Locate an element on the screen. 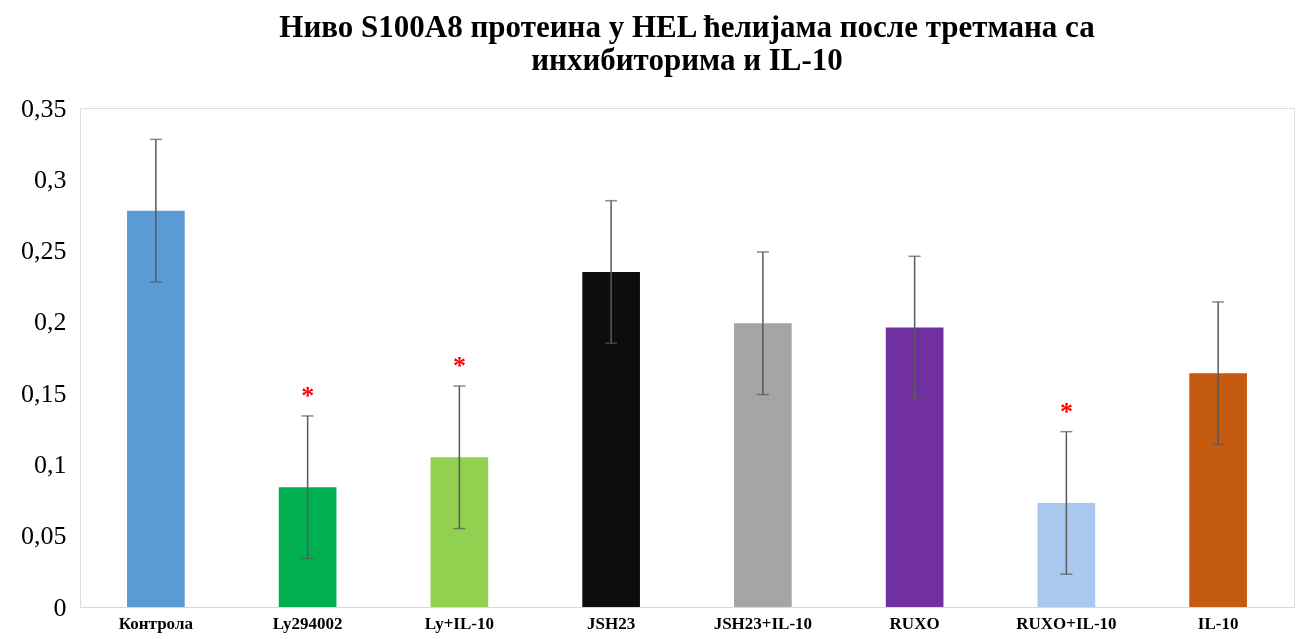  y-tick-label: 0,15 is located at coordinates (44, 393).